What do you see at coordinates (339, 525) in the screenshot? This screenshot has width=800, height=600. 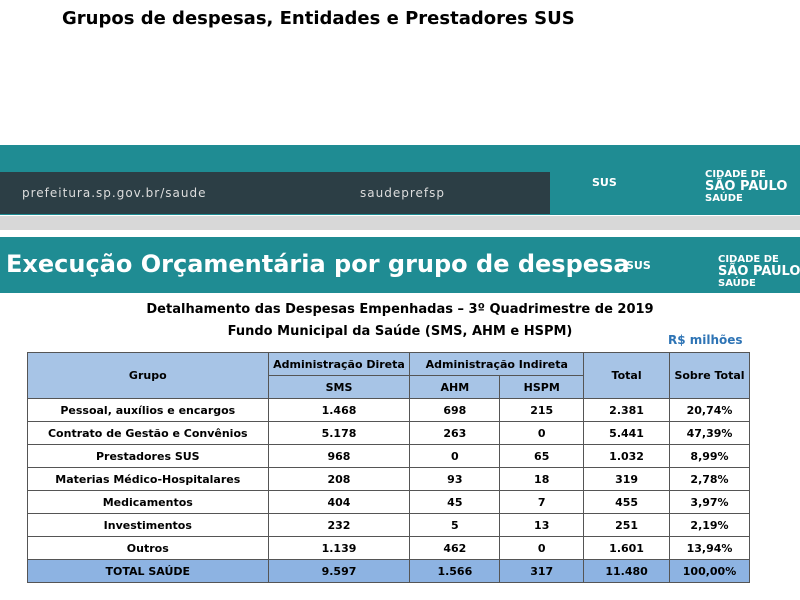 I see `table-cell: 232` at bounding box center [339, 525].